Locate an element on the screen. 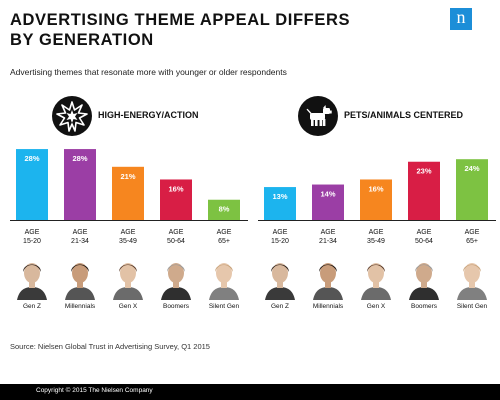 This screenshot has width=500, height=400. title-line-1: ADVERTISING THEME APPEAL DIFFERS is located at coordinates (180, 20).